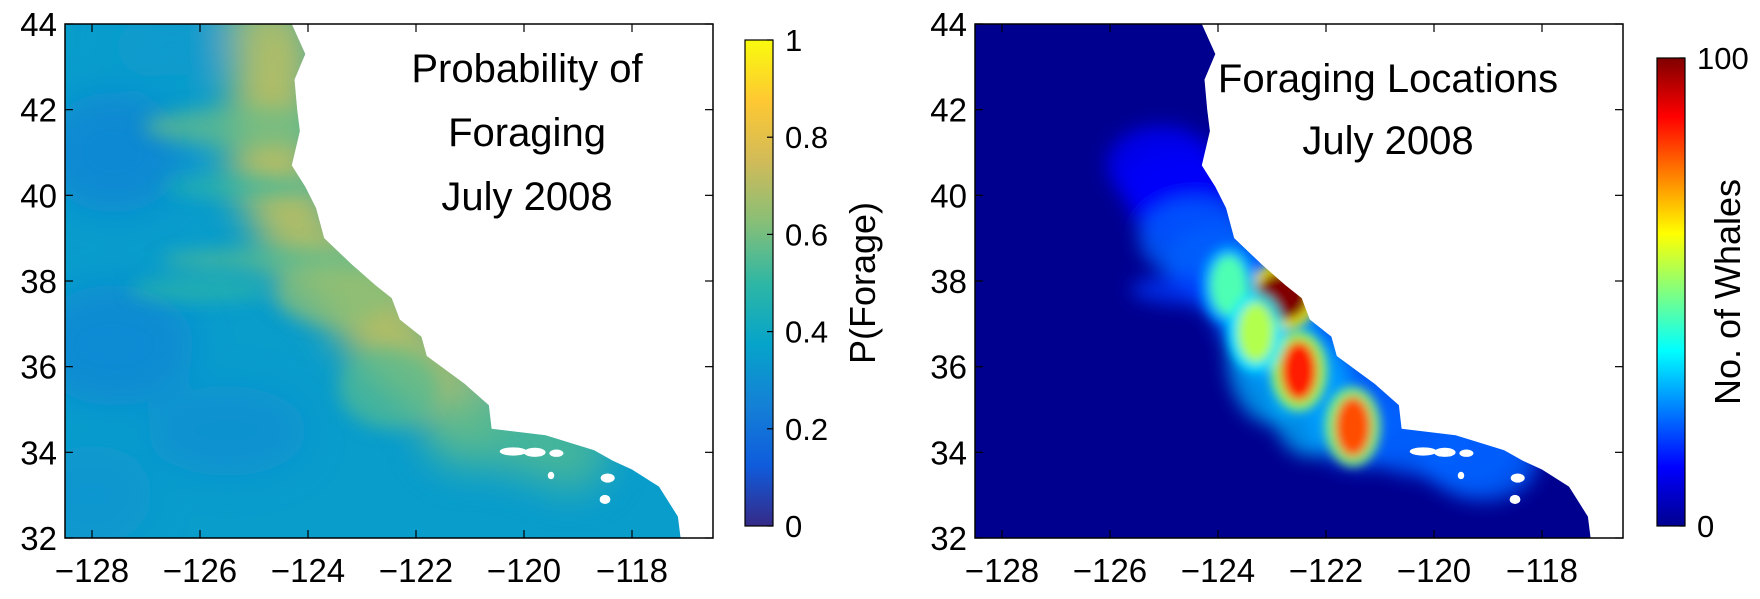  I want to click on colorbar-tick-label: 0.6, so click(806, 234).